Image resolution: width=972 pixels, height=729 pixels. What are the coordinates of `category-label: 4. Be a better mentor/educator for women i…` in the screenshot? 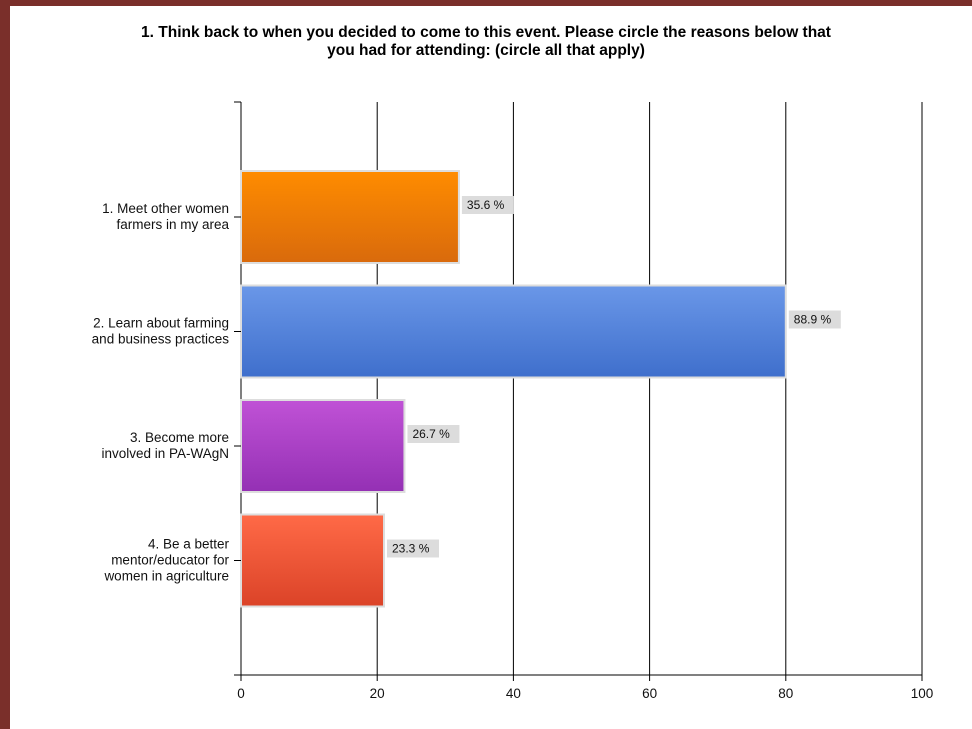 It's located at (166, 560).